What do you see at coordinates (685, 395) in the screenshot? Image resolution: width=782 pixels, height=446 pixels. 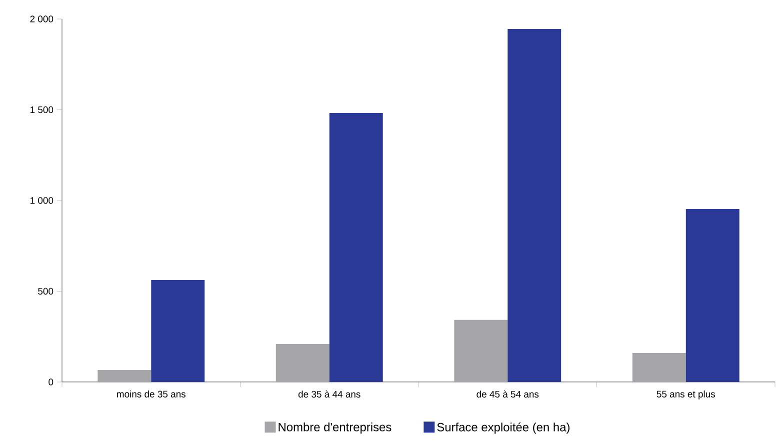 I see `x-tick-label: 55 ans et plus` at bounding box center [685, 395].